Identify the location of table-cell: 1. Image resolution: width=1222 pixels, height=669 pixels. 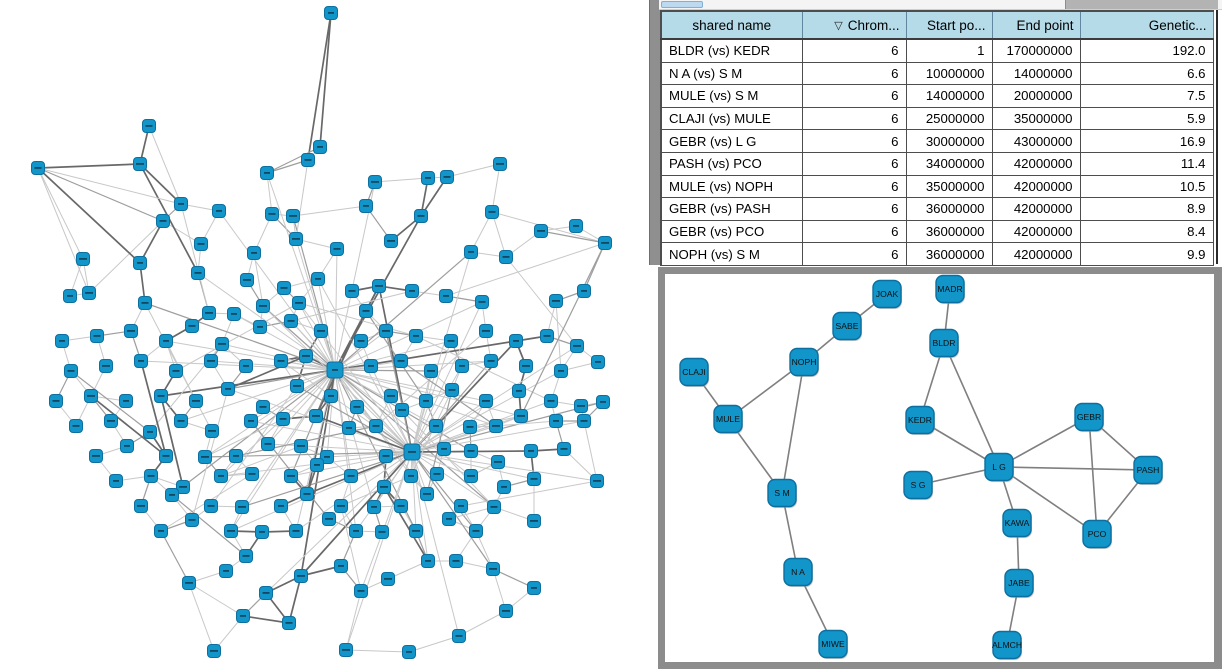
(949, 50).